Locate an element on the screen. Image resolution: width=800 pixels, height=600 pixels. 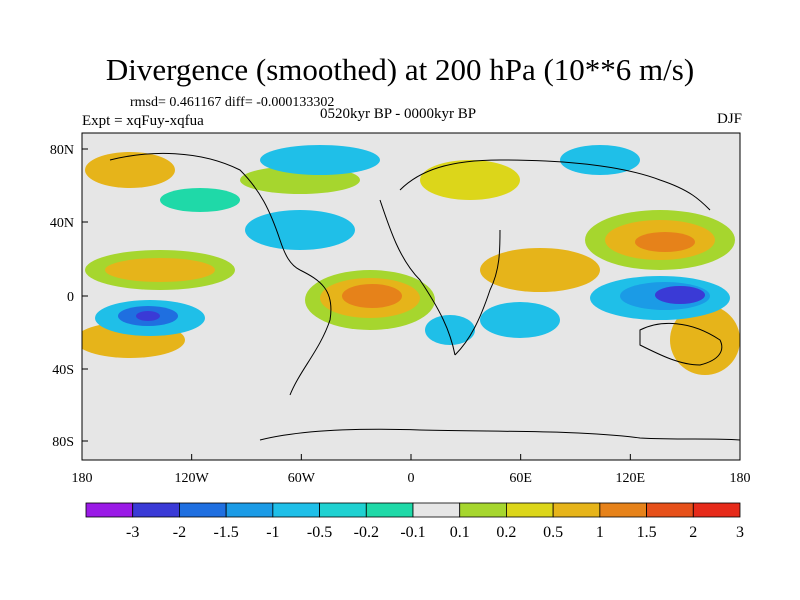
colorbar-label: -3 is located at coordinates (132, 532).